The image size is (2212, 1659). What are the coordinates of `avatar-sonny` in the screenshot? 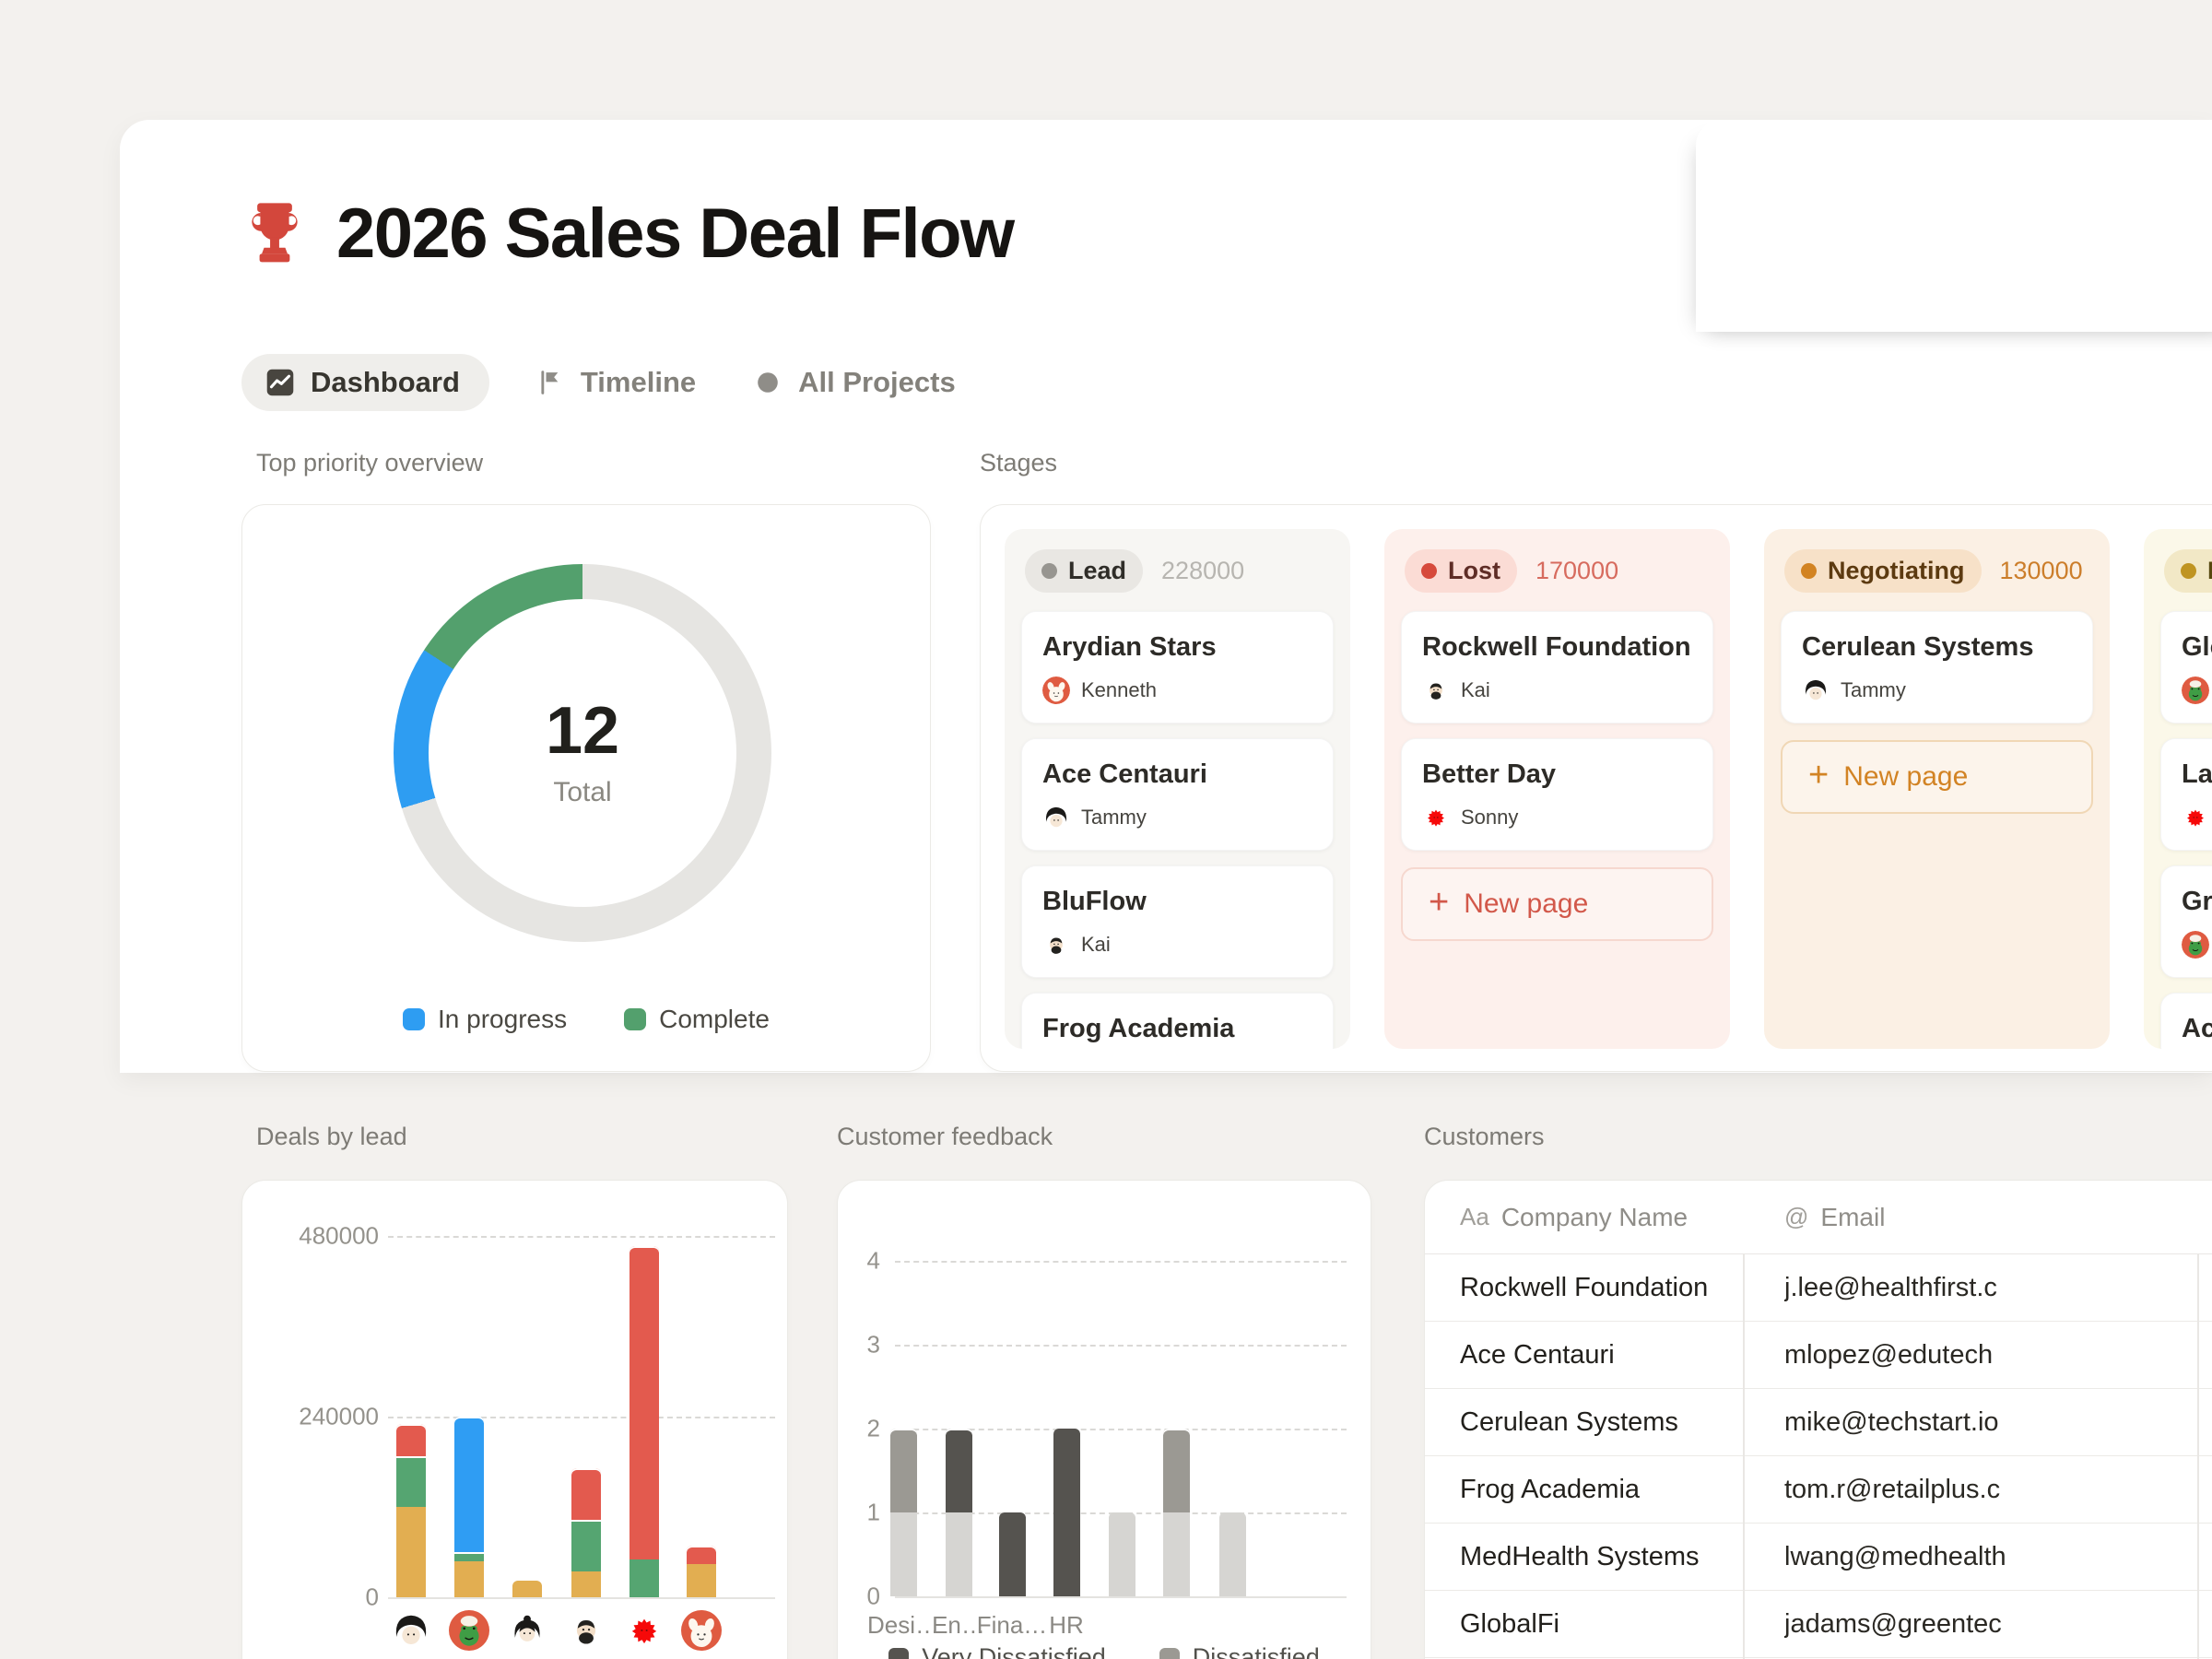 It's located at (2195, 817).